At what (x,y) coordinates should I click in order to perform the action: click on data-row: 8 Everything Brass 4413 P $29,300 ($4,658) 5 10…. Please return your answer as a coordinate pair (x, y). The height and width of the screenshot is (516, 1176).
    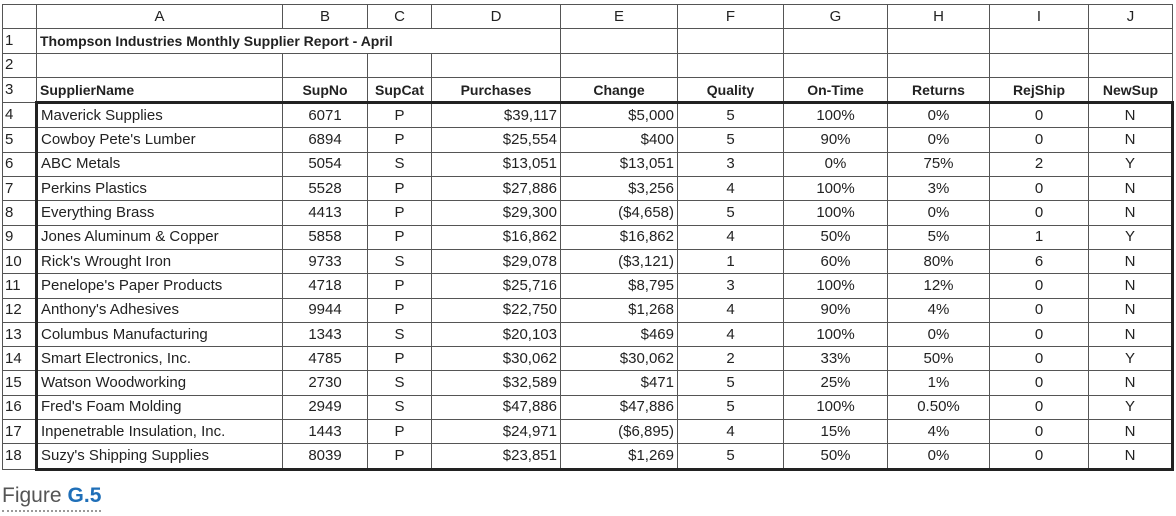
    Looking at the image, I should click on (588, 213).